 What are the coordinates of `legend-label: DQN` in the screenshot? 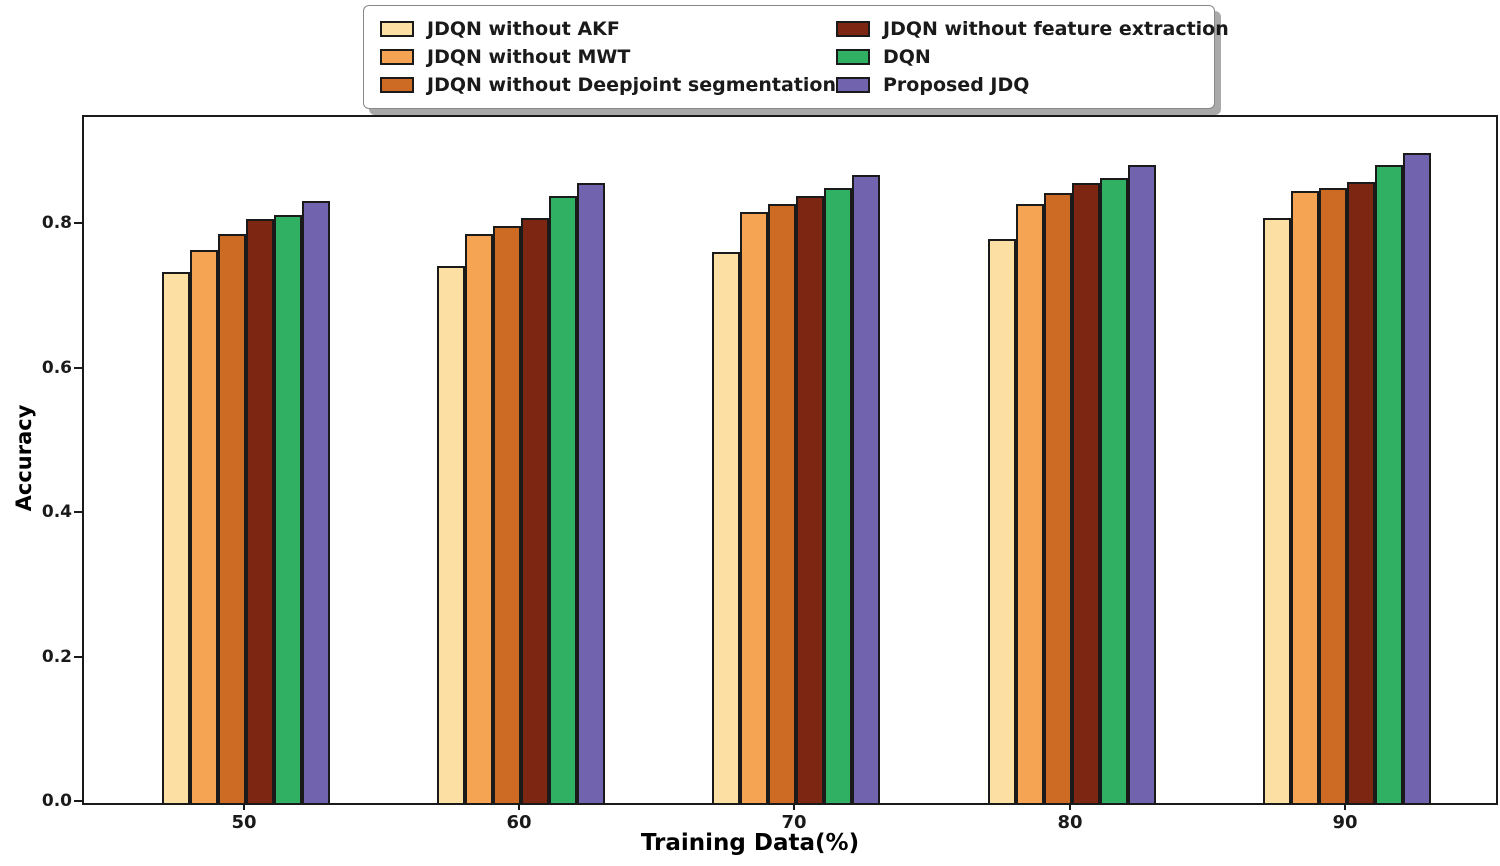 It's located at (907, 57).